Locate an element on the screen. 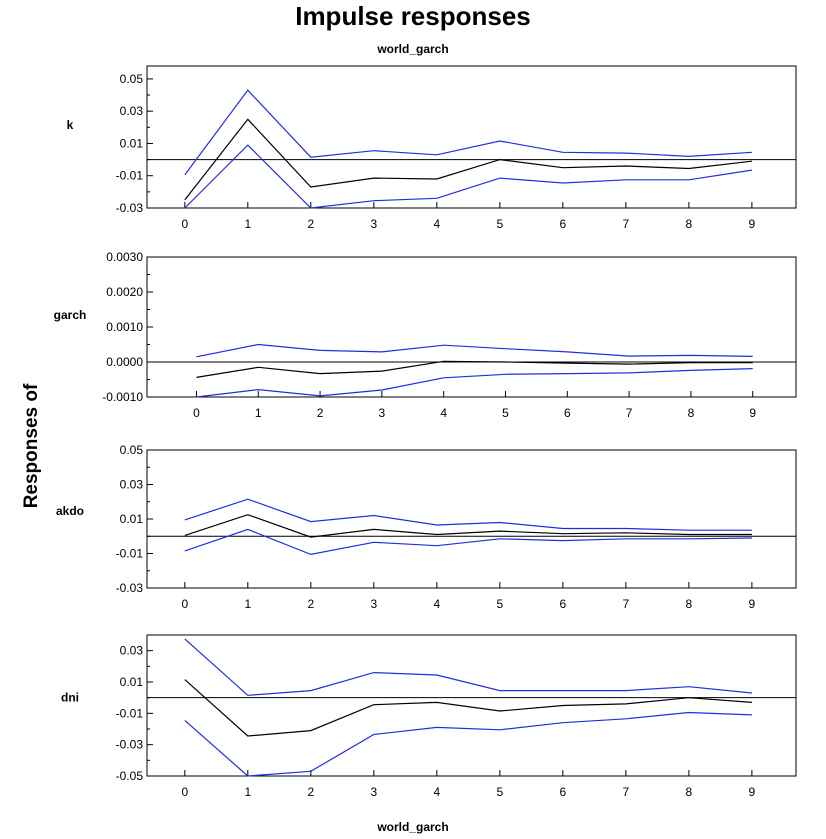  y-tick-label: 0.0000 is located at coordinates (124, 362).